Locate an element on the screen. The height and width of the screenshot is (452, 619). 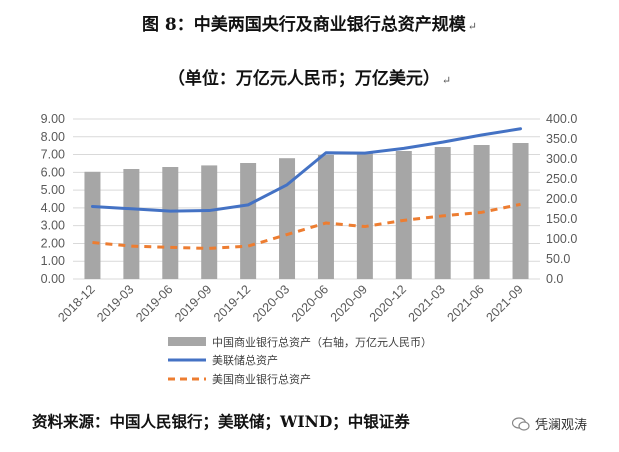
left-axis-tick-label: 8.00 is located at coordinates (53, 137).